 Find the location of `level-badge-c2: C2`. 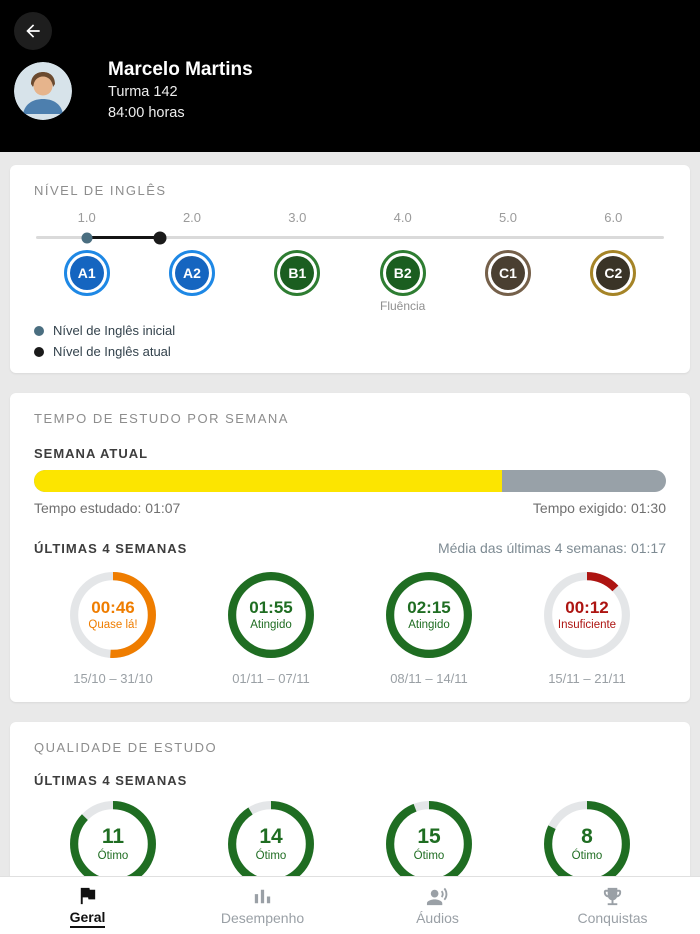

level-badge-c2: C2 is located at coordinates (613, 281).